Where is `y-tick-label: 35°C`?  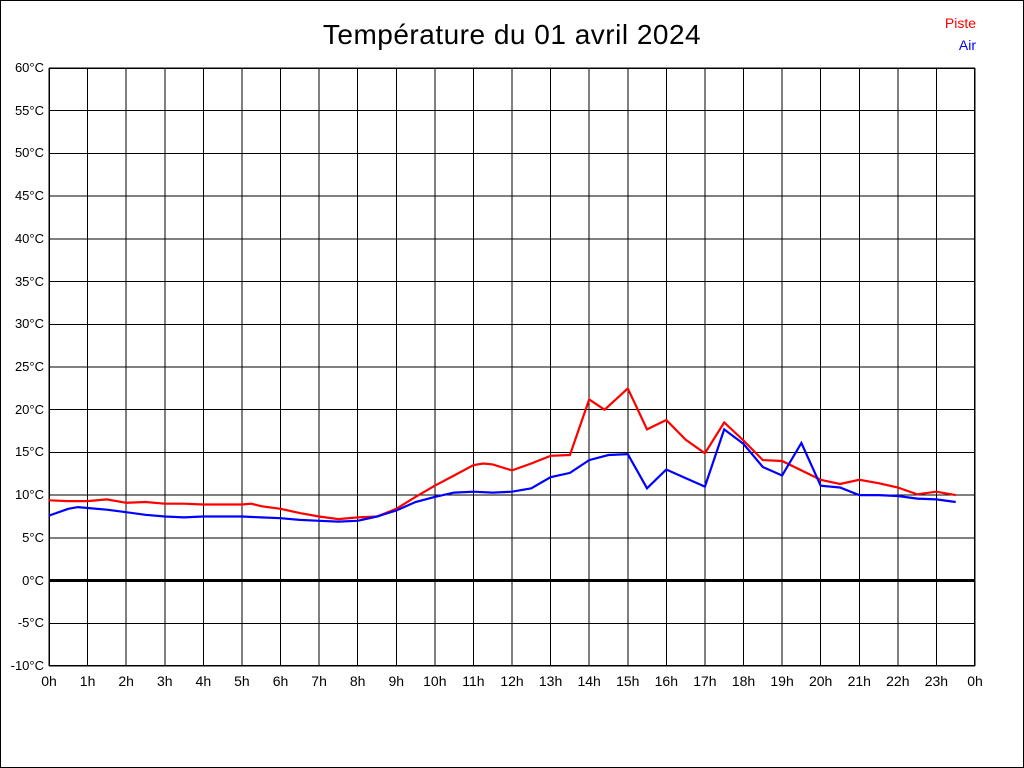
y-tick-label: 35°C is located at coordinates (29, 281).